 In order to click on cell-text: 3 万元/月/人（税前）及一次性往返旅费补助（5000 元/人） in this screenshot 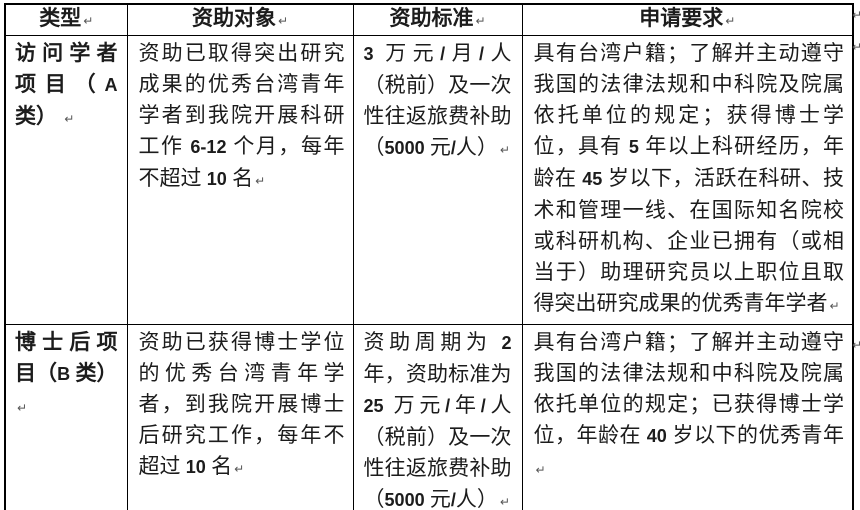, I will do `click(437, 100)`.